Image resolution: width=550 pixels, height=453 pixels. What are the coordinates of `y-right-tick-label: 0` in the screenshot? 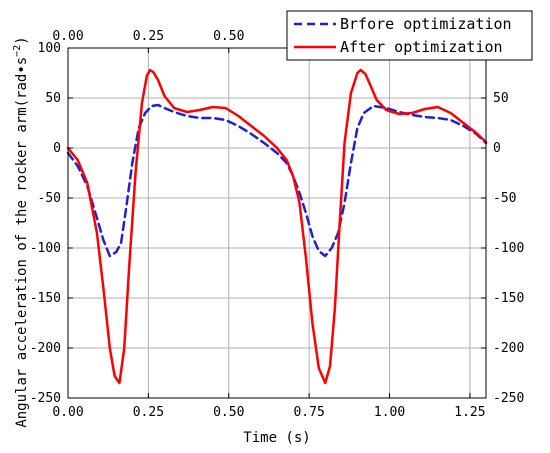 It's located at (497, 148).